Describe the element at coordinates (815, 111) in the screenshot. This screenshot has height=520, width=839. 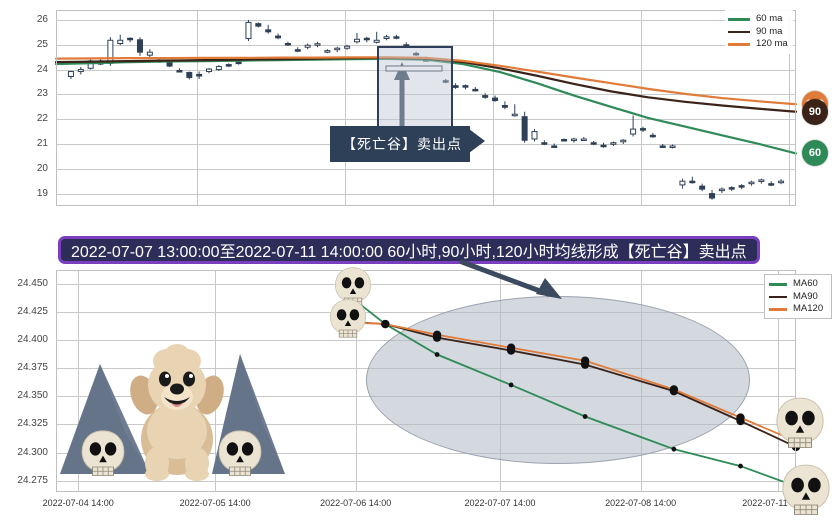
I see `ma-end-badge: 90` at that location.